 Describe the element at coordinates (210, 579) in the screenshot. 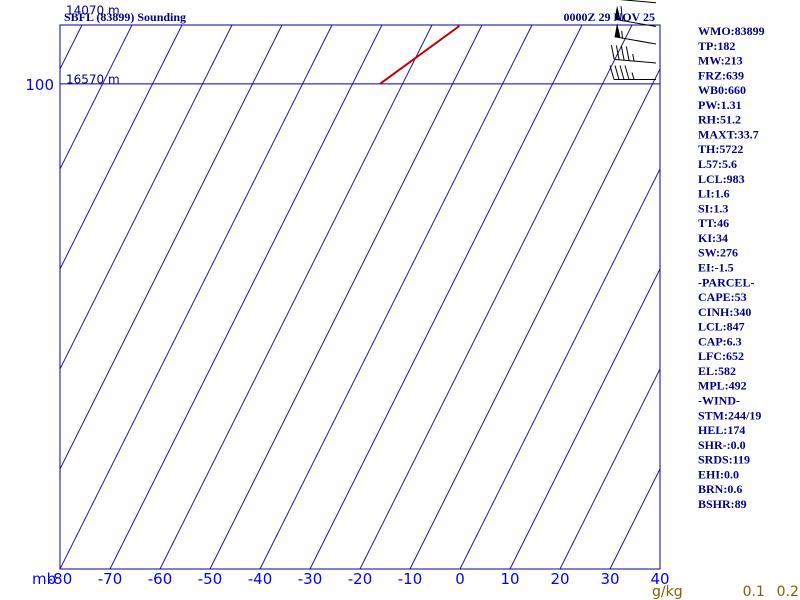

I see `temperature-tick-label: -50` at that location.